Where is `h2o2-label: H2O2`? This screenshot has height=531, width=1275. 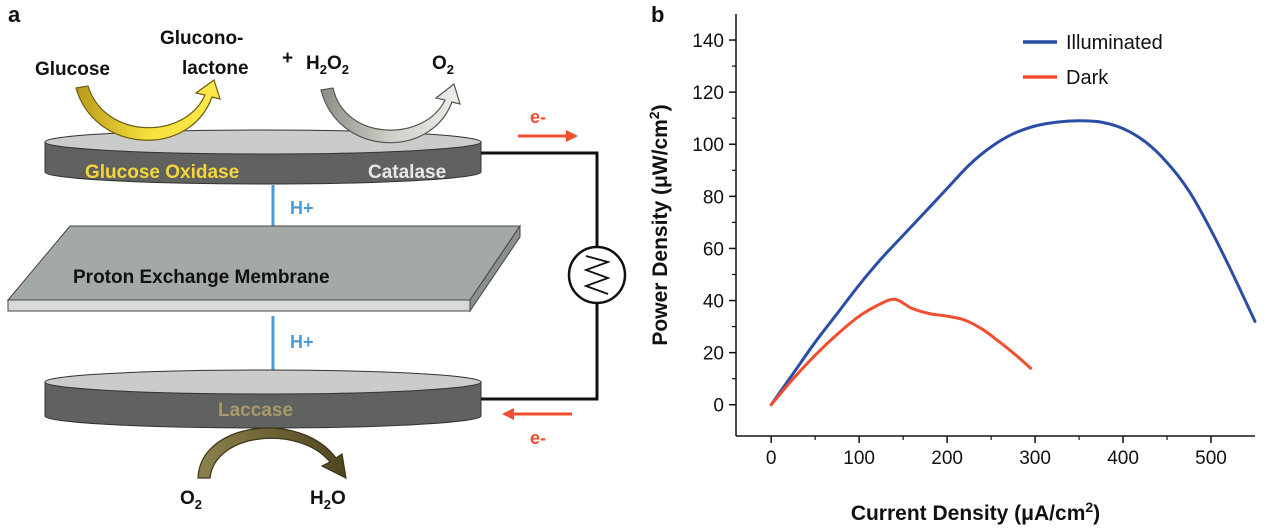 h2o2-label: H2O2 is located at coordinates (327, 65).